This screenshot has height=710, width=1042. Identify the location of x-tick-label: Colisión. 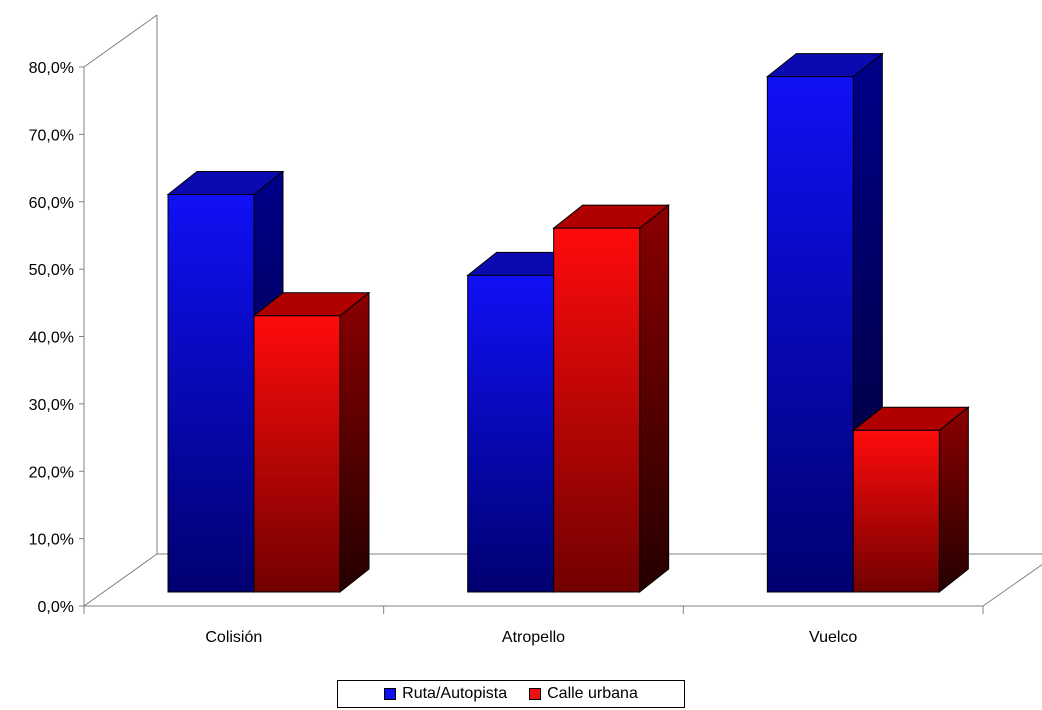
(233, 637).